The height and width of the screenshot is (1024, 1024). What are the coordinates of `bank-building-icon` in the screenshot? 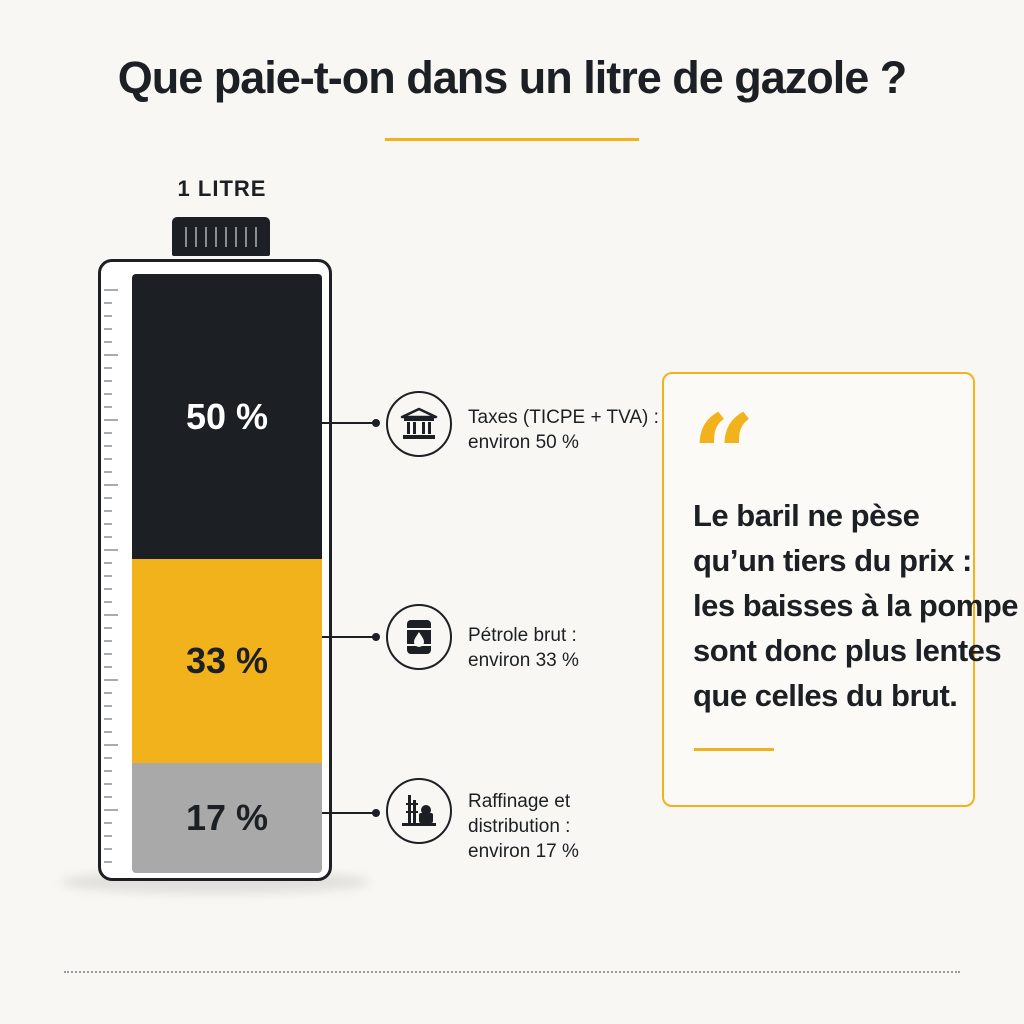 It's located at (419, 423).